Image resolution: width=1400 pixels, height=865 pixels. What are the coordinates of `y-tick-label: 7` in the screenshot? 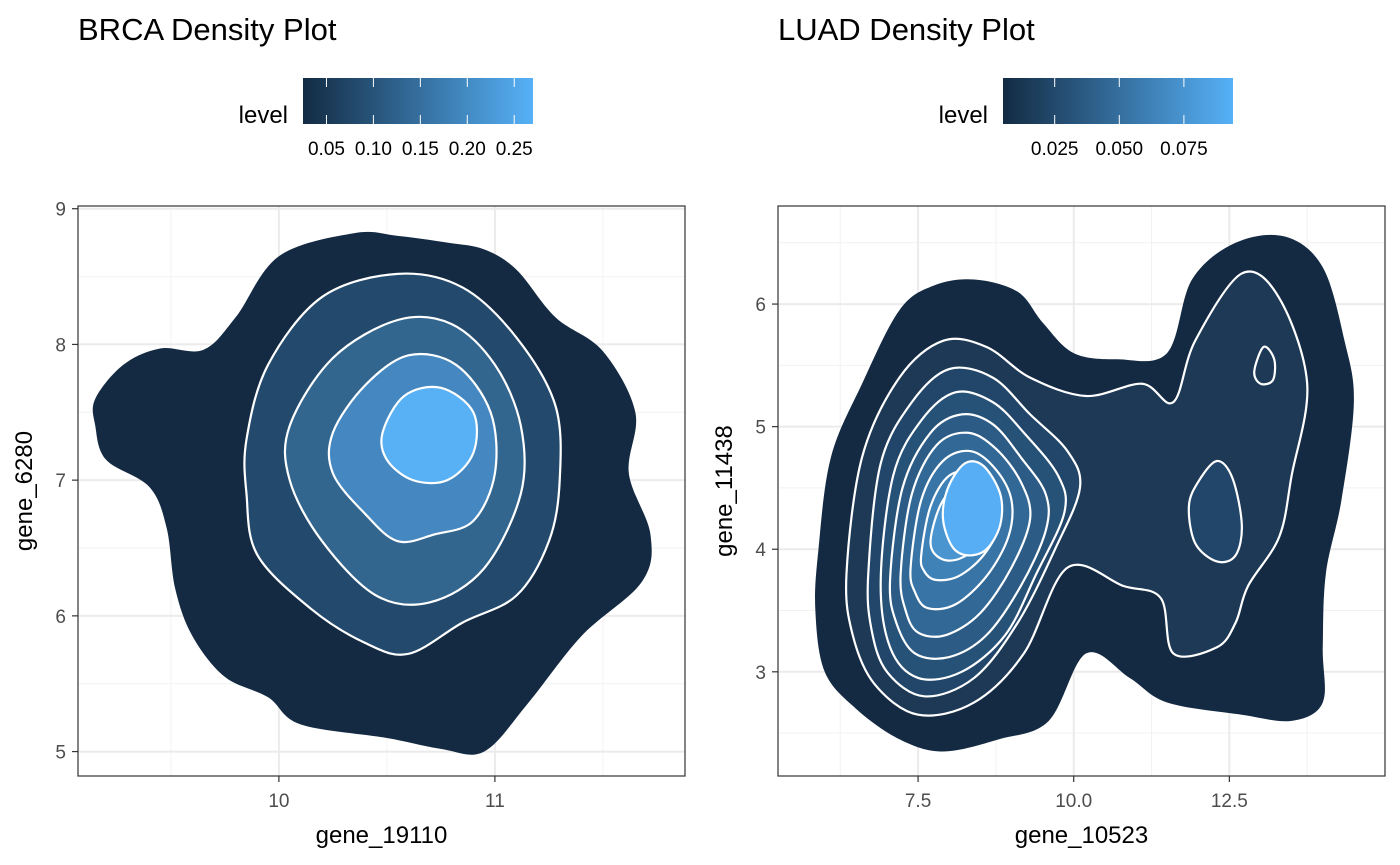 It's located at (60, 481).